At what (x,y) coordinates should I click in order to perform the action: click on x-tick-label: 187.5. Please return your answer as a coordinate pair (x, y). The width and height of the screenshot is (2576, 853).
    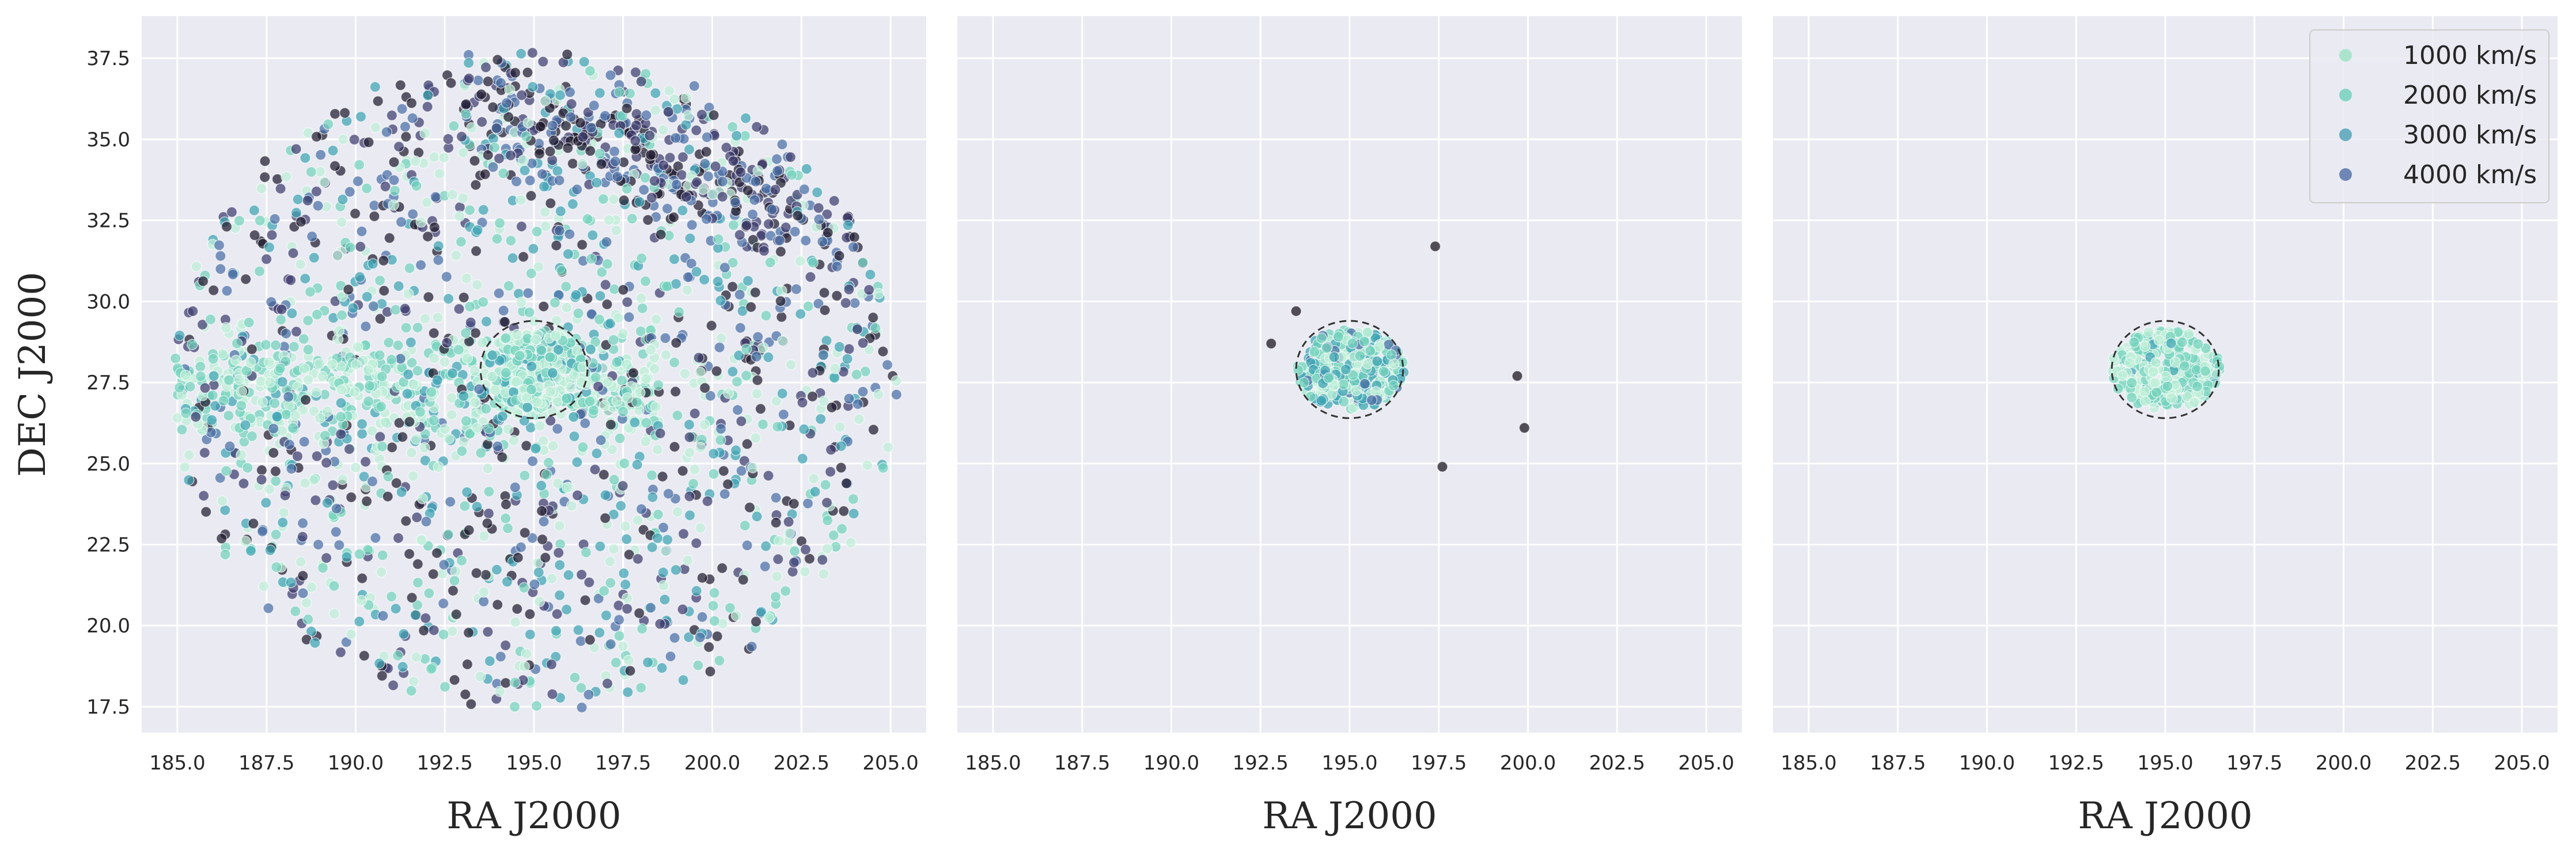
    Looking at the image, I should click on (266, 763).